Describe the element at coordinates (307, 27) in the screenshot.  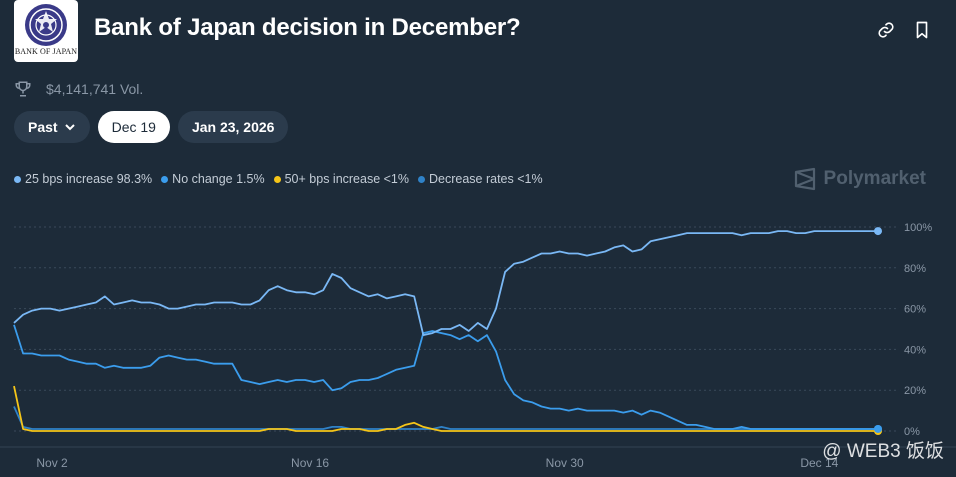
I see `page-title: Bank of Japan decision in December?` at that location.